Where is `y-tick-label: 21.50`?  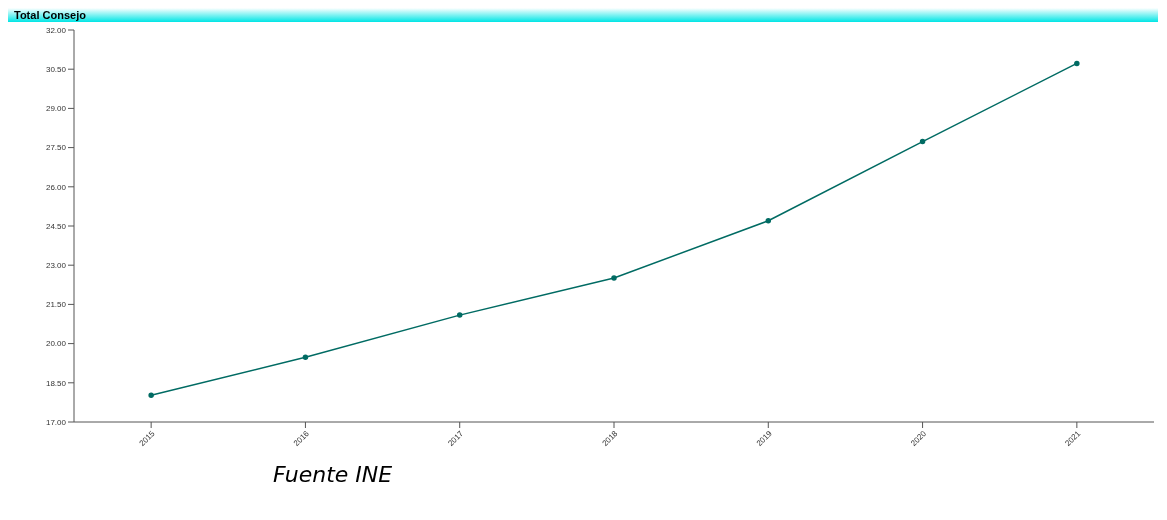 y-tick-label: 21.50 is located at coordinates (56, 305).